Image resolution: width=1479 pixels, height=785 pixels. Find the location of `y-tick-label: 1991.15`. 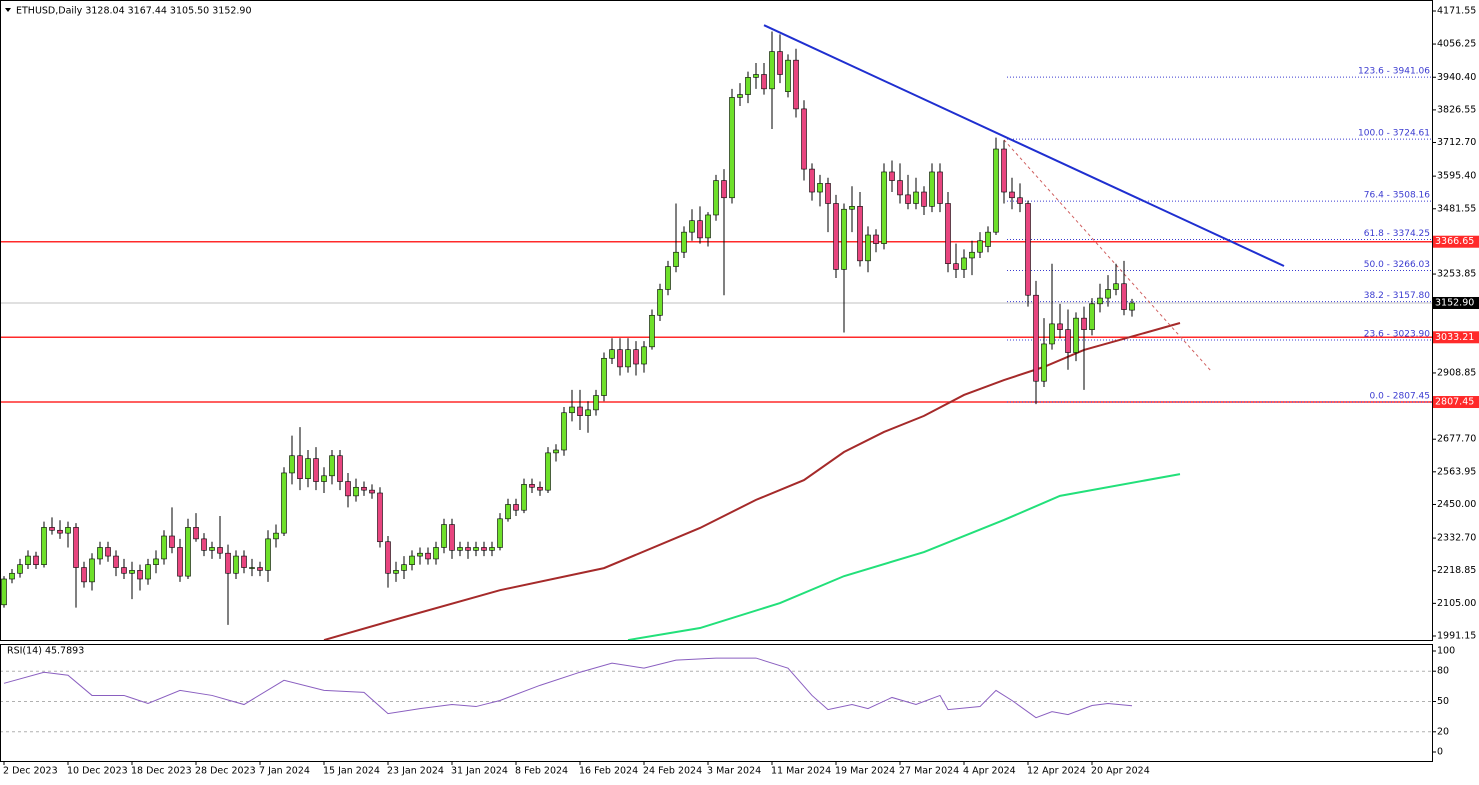

y-tick-label: 1991.15 is located at coordinates (1456, 636).